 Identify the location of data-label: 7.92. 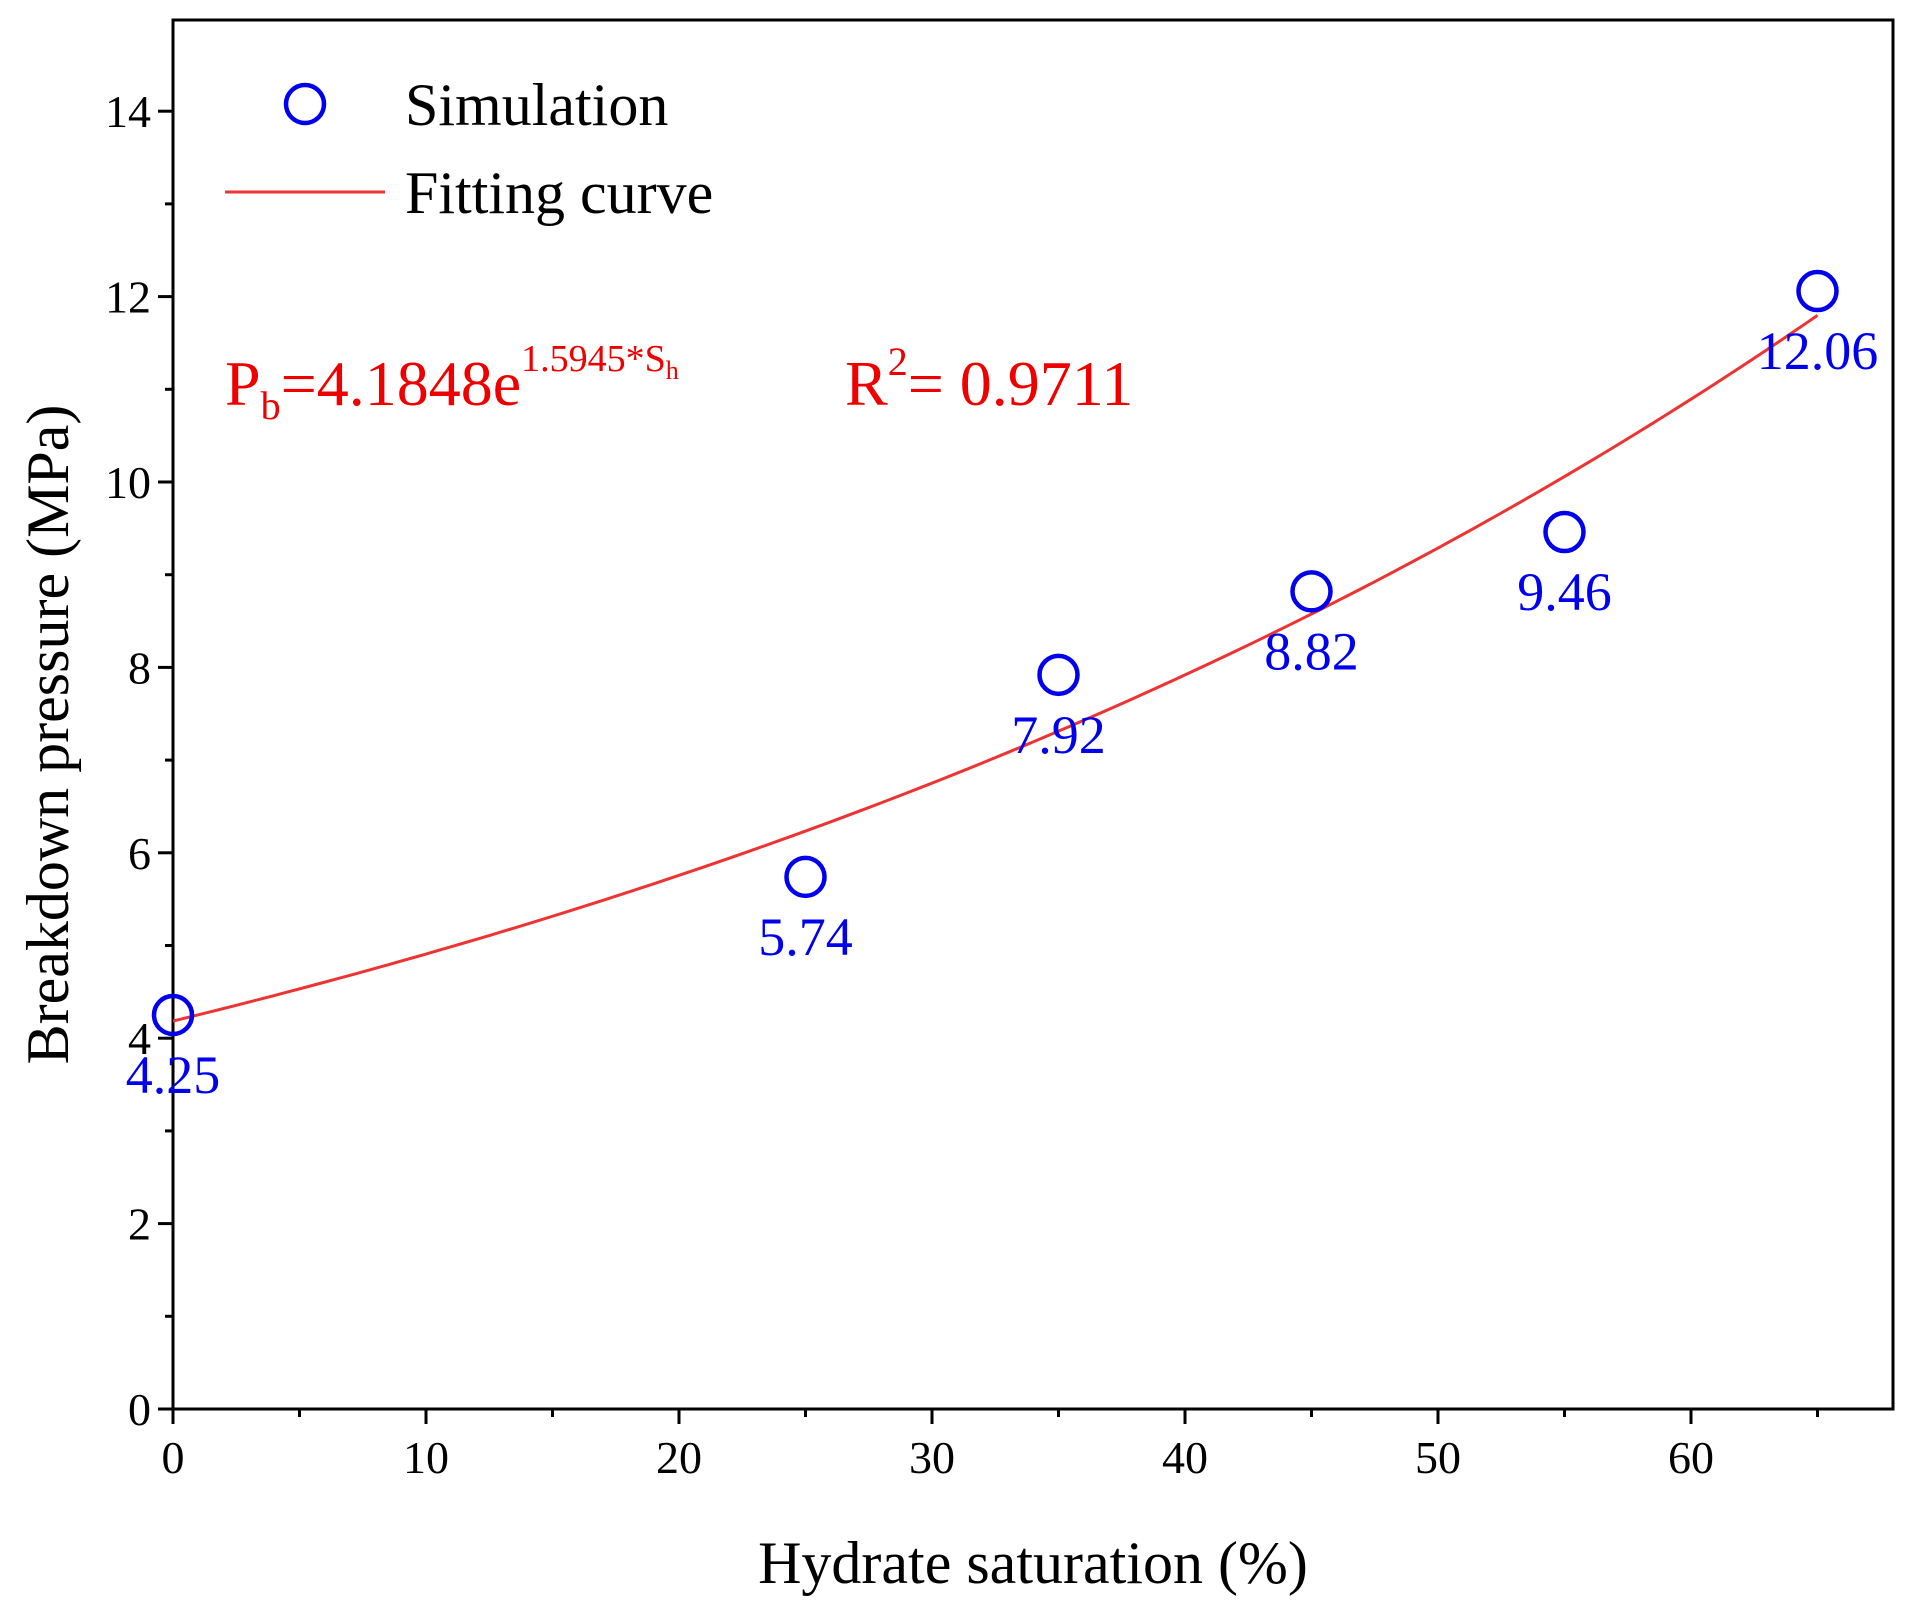
(1058, 735).